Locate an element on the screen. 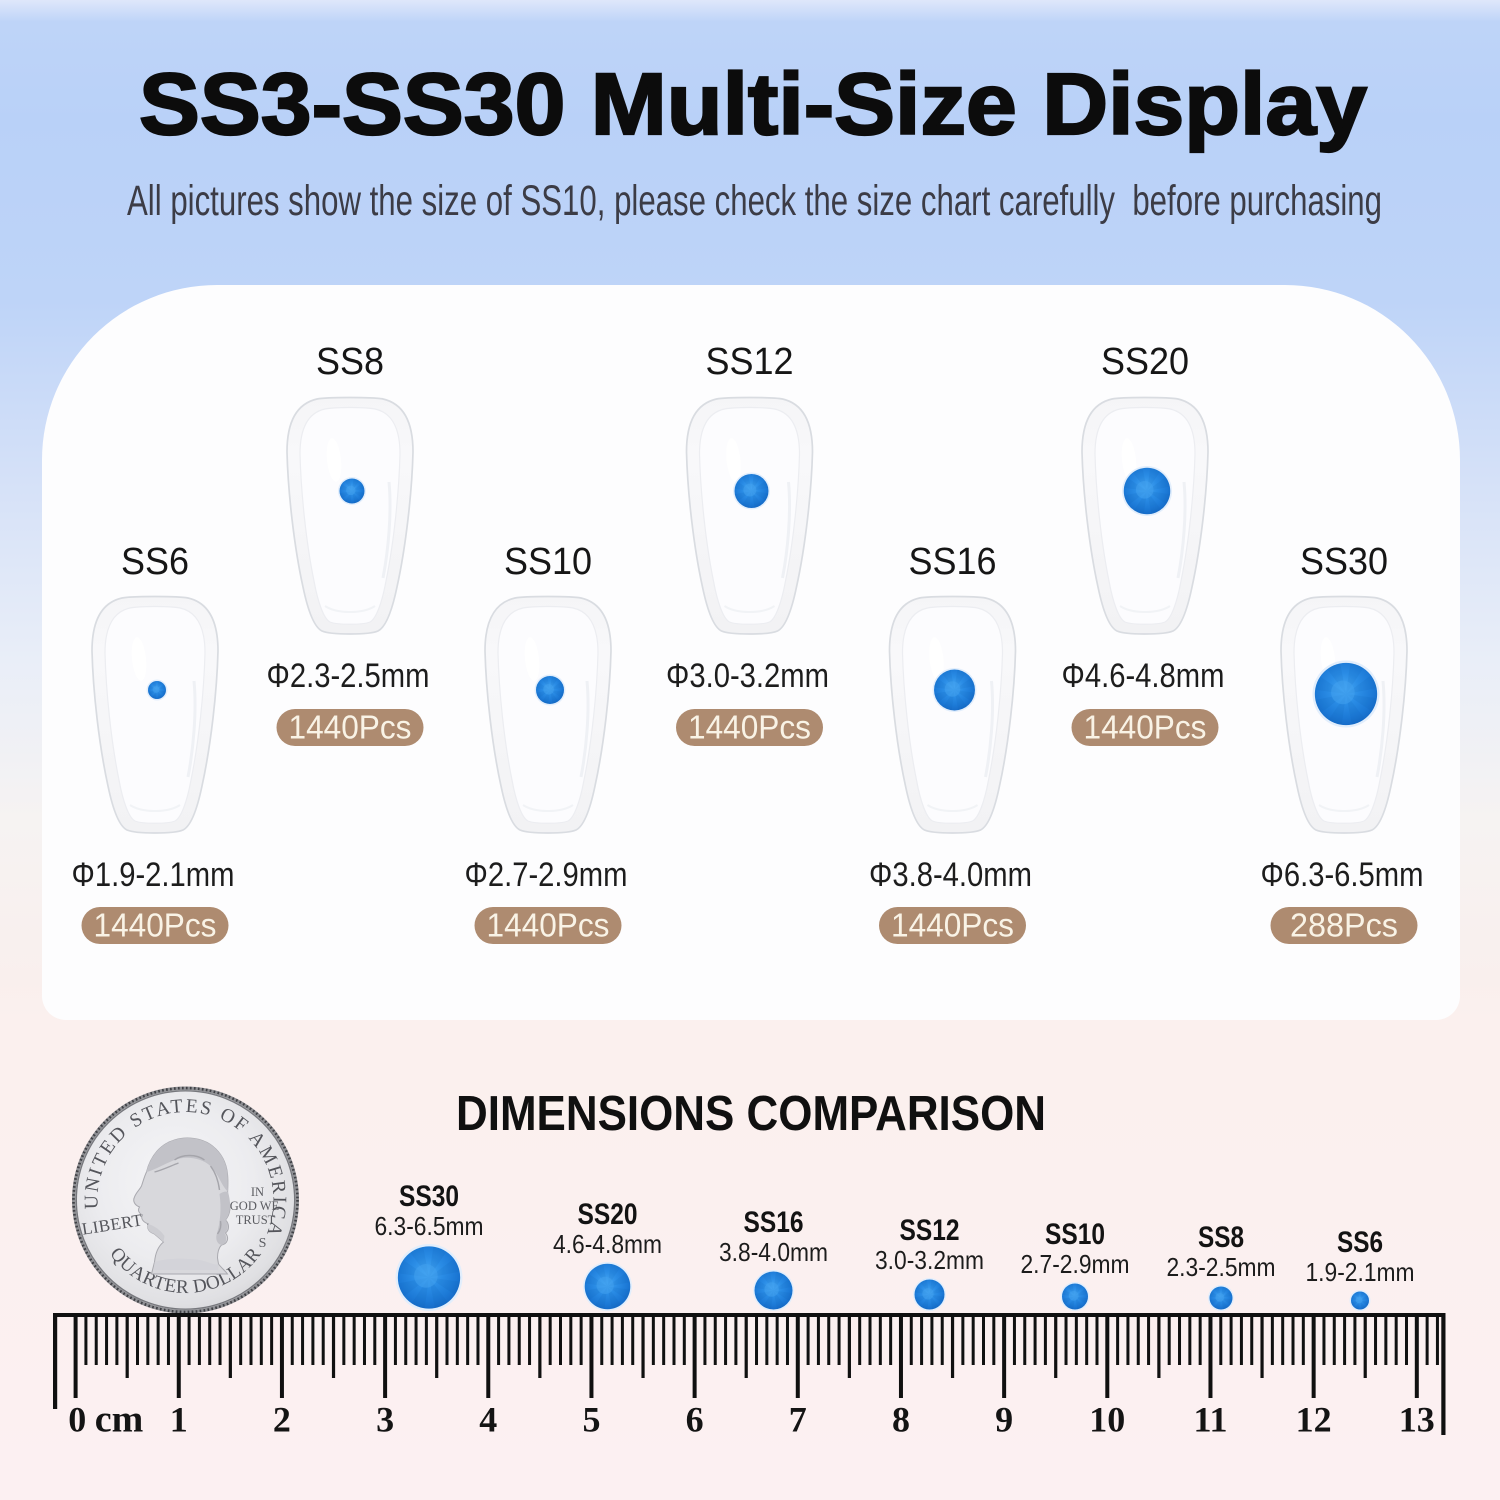 The width and height of the screenshot is (1500, 1500). svg-text: 8 is located at coordinates (901, 1420).